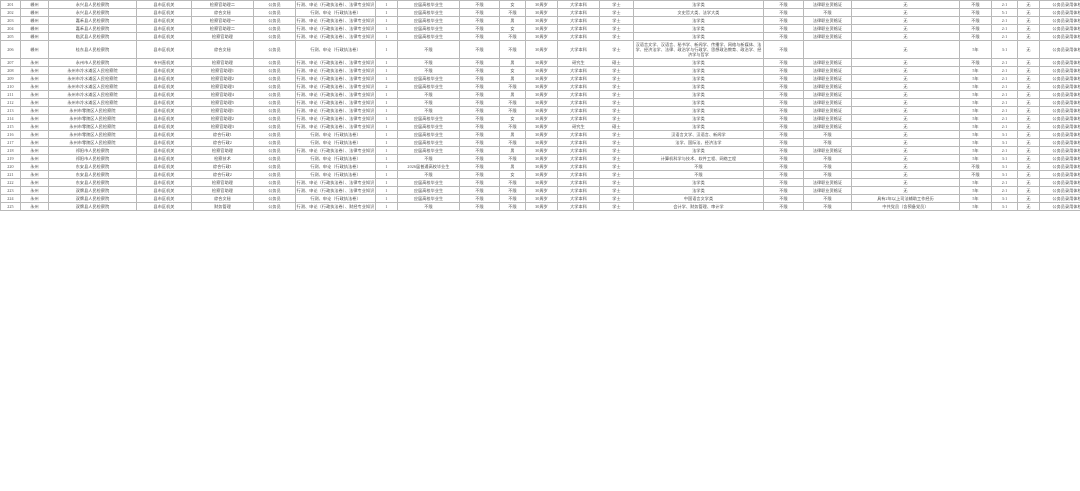 Image resolution: width=1080 pixels, height=491 pixels. What do you see at coordinates (222, 86) in the screenshot?
I see `cell-position: 检察官助理3` at bounding box center [222, 86].